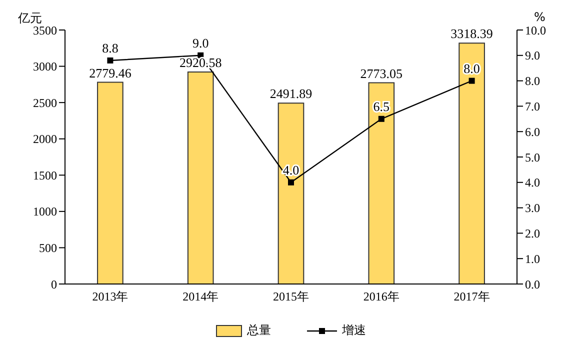 The image size is (582, 350). Describe the element at coordinates (48, 247) in the screenshot. I see `y-tick-label: 500` at that location.